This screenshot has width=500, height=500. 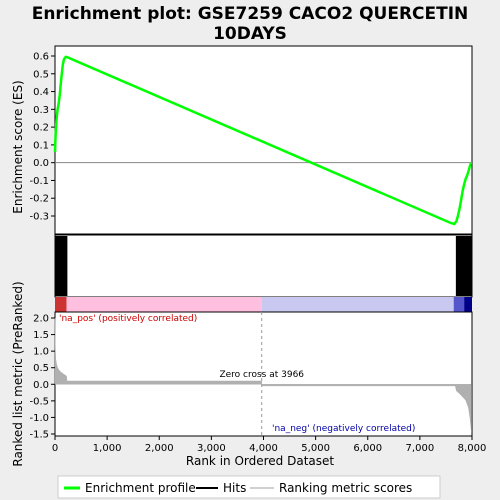 I want to click on positive-correlation-label: 'na_pos' (positively correlated), so click(x=128, y=319).